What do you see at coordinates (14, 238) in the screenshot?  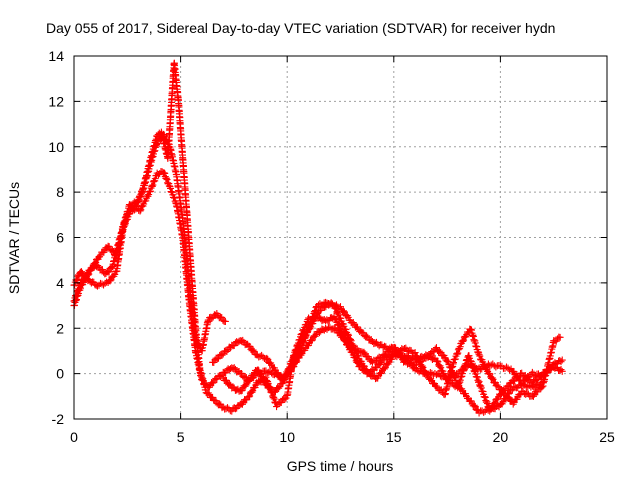 I see `y-axis-label: SDTVAR / TECUs` at bounding box center [14, 238].